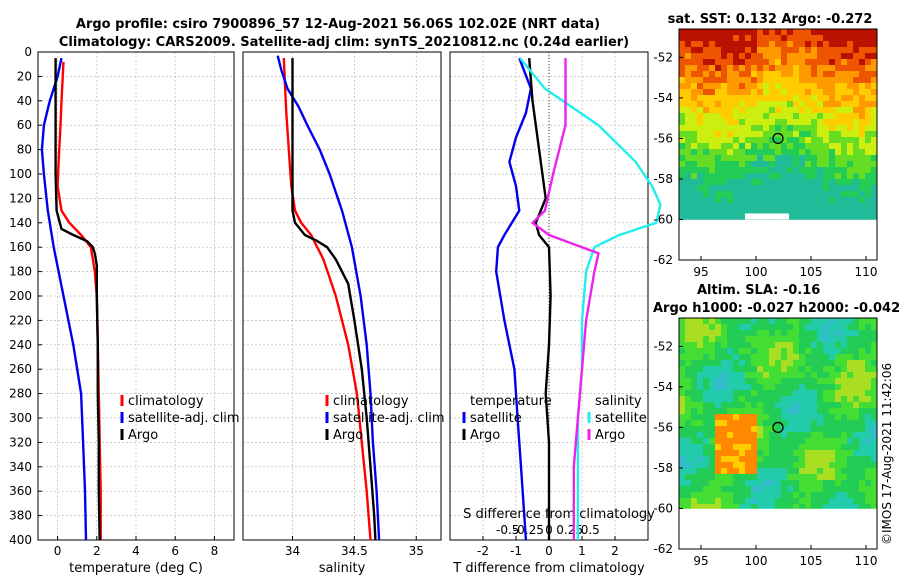  Describe the element at coordinates (389, 418) in the screenshot. I see `legend-label: satellite-adj. clim` at that location.